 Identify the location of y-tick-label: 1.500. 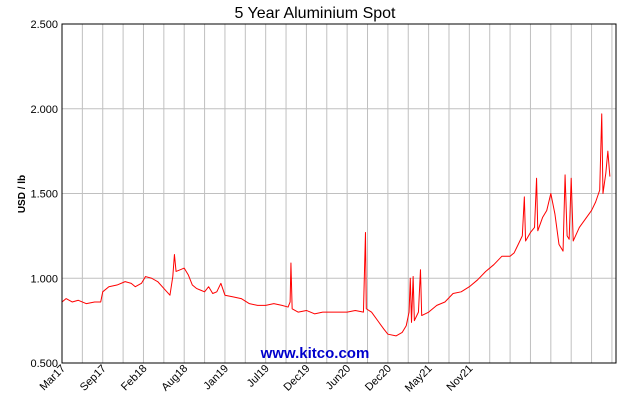
(44, 195).